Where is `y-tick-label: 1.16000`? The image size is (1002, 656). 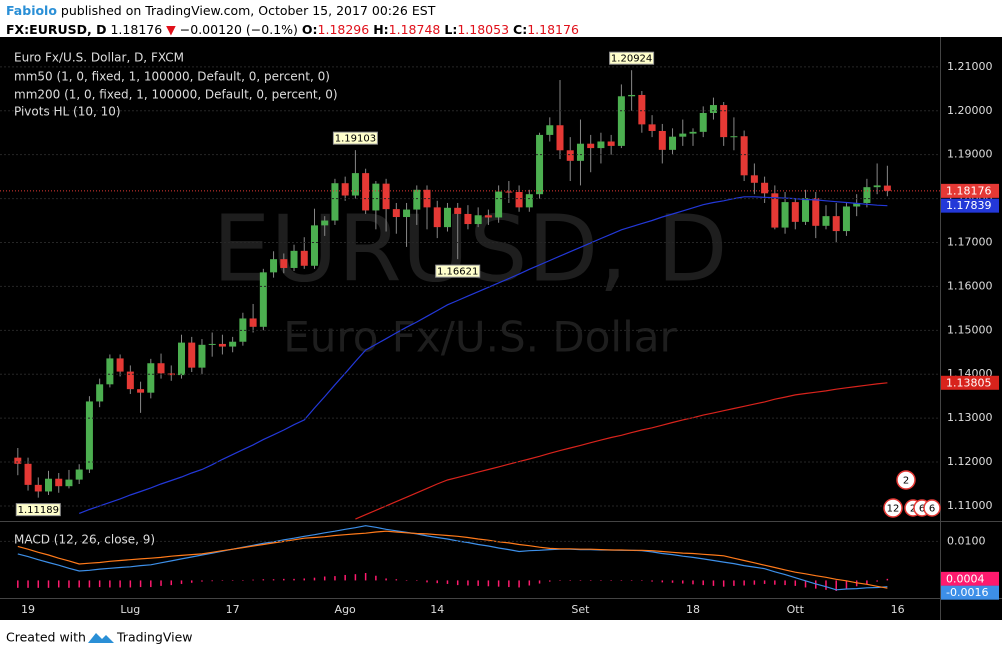
y-tick-label: 1.16000 is located at coordinates (970, 285).